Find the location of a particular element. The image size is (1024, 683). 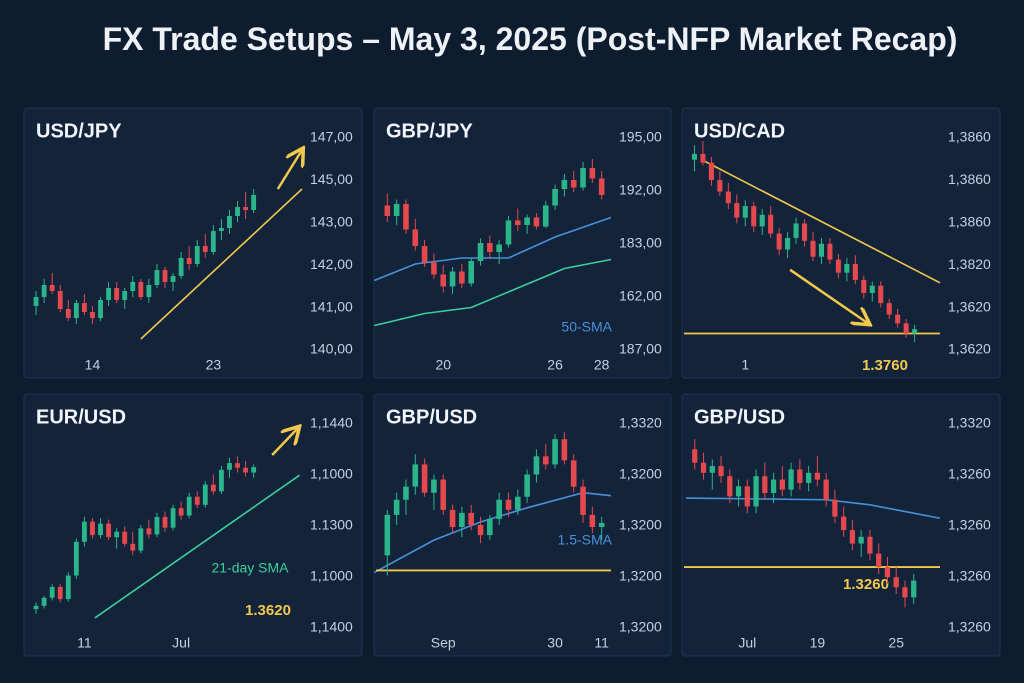

y-tick-label: 192,00 is located at coordinates (640, 190).